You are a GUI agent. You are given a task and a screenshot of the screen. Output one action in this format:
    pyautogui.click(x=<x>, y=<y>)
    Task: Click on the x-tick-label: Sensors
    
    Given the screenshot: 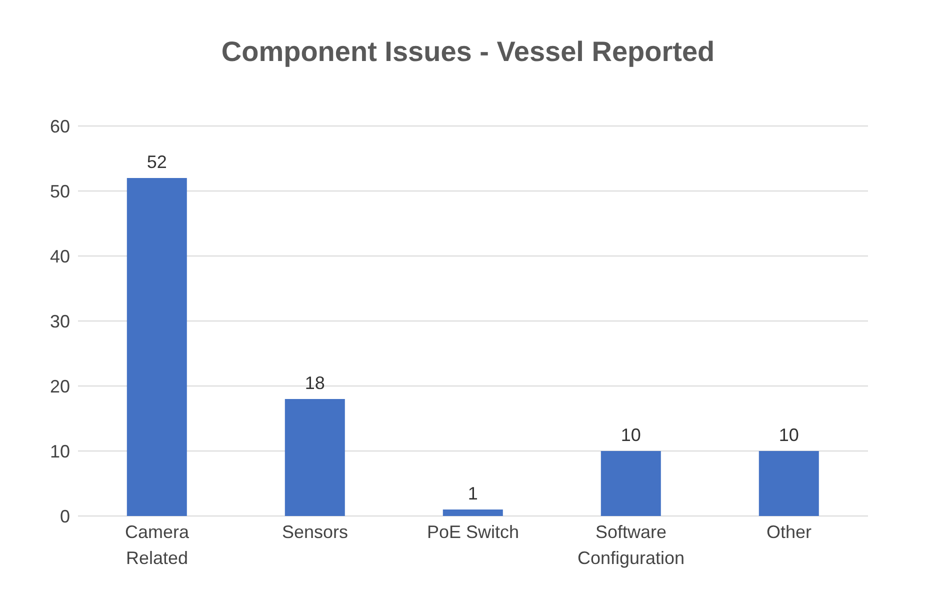 What is the action you would take?
    pyautogui.click(x=315, y=532)
    